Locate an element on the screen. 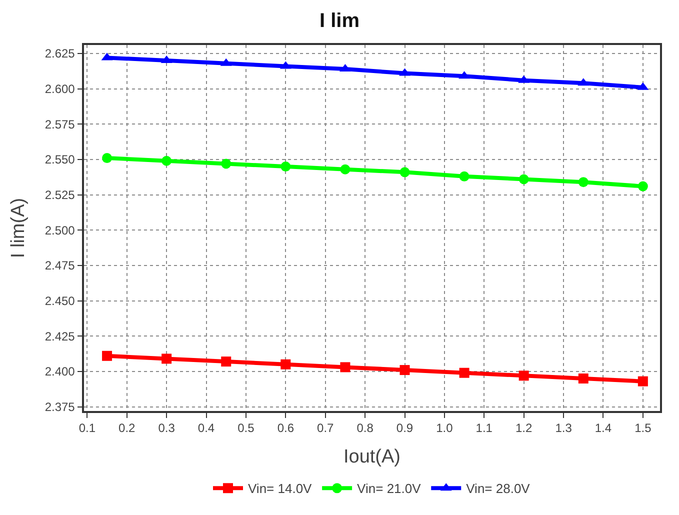 The width and height of the screenshot is (679, 515). y-axis-title: I lim(A) is located at coordinates (19, 228).